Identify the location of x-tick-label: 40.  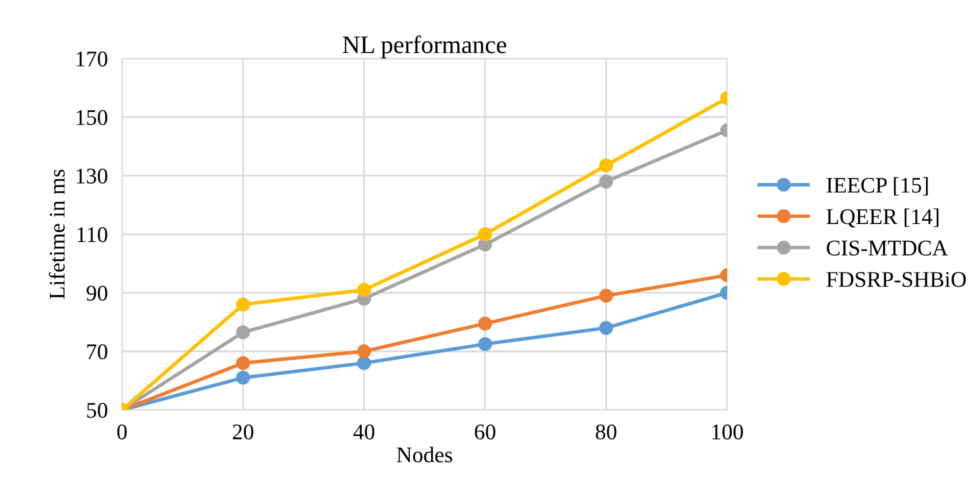
(363, 432).